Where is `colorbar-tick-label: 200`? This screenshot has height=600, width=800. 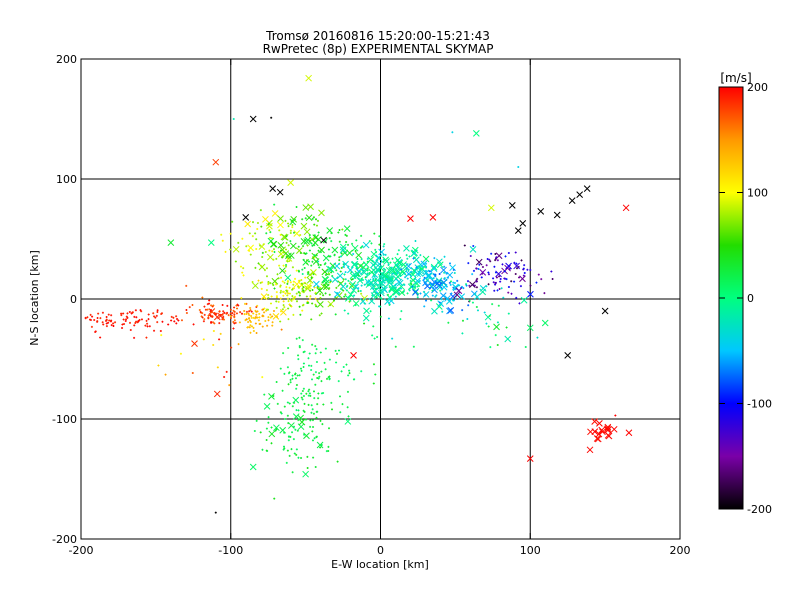 colorbar-tick-label: 200 is located at coordinates (757, 87).